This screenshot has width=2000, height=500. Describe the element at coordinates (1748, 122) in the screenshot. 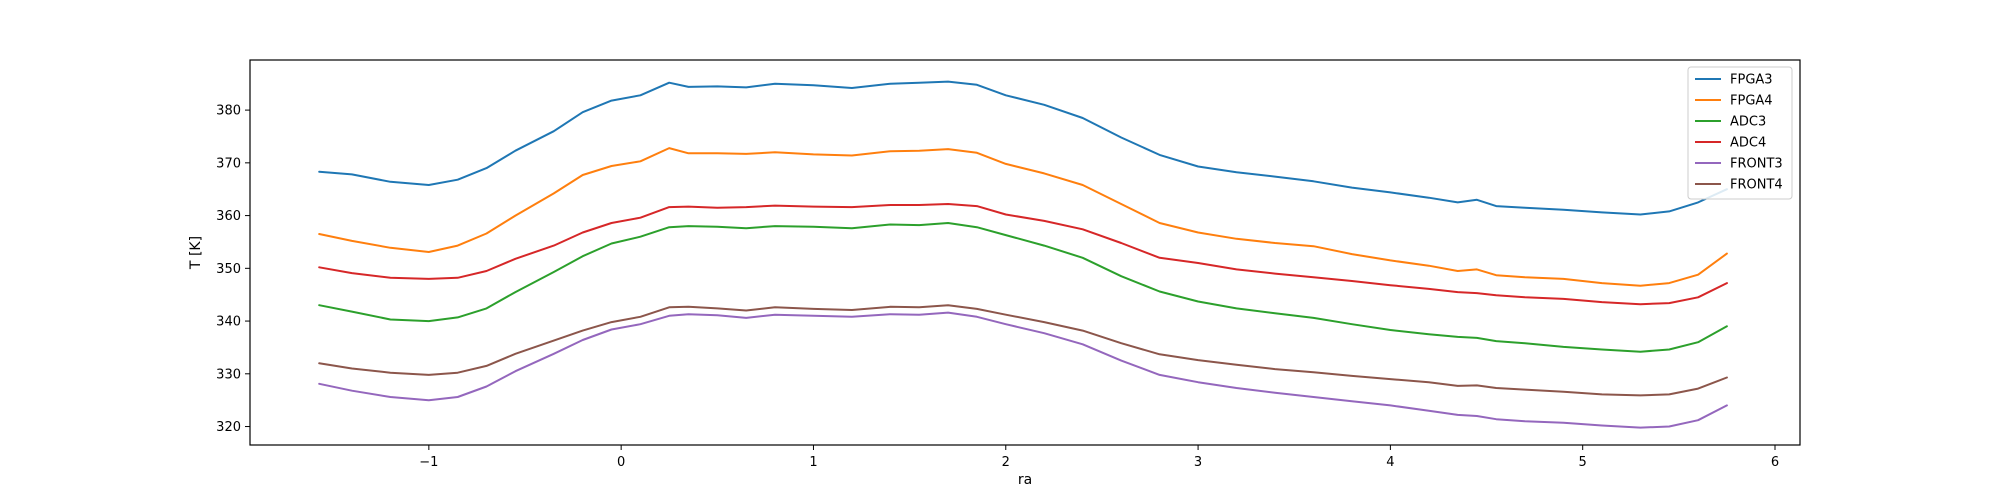

I see `legend-label: ADC3` at that location.